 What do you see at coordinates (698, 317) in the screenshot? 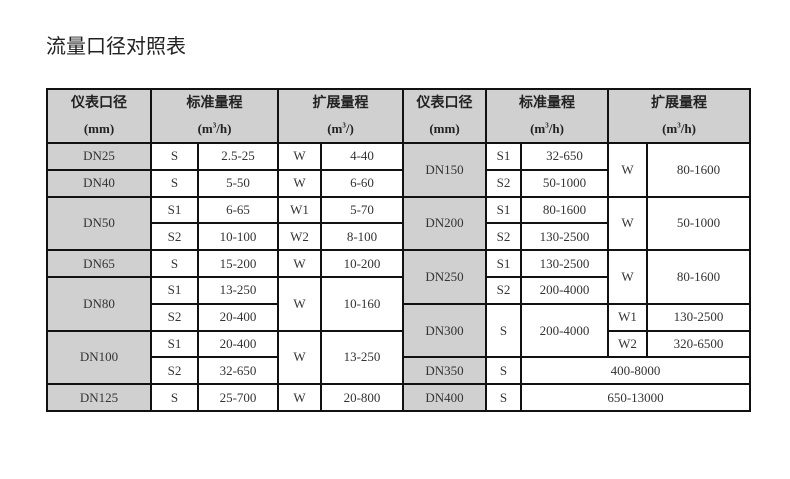
I see `ext-range: 130-2500` at bounding box center [698, 317].